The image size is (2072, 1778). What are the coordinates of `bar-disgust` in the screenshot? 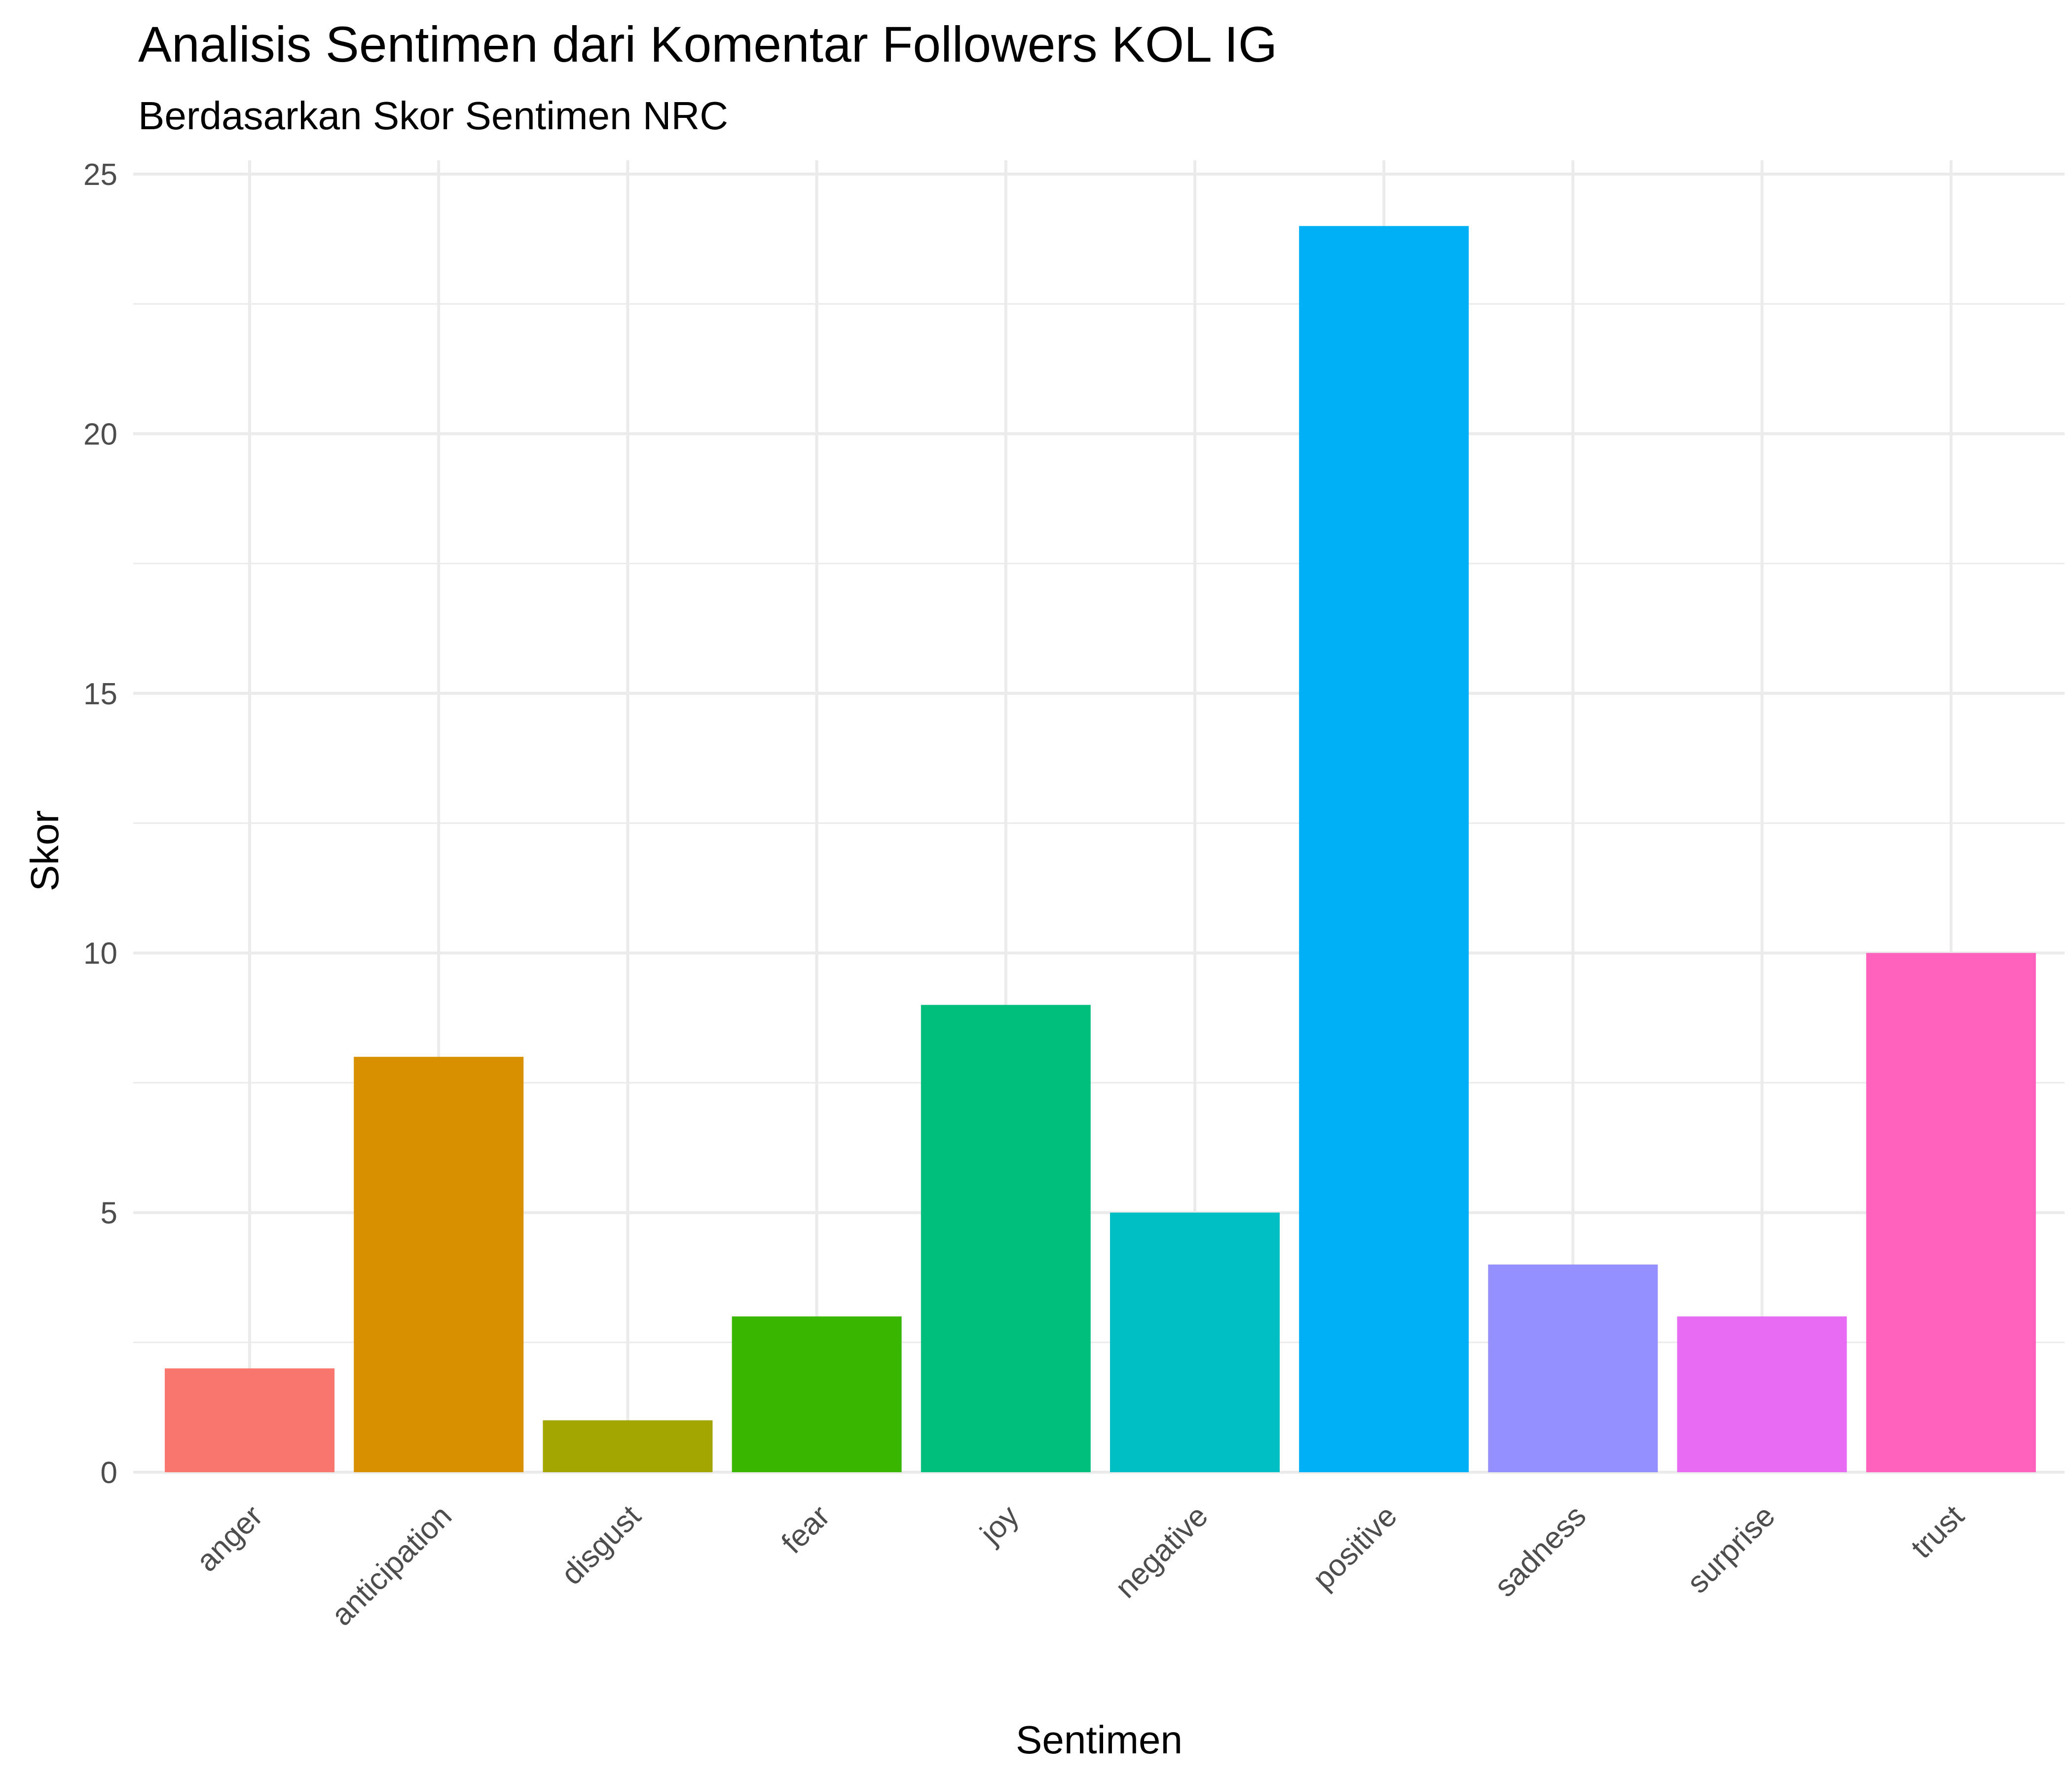 It's located at (628, 1446).